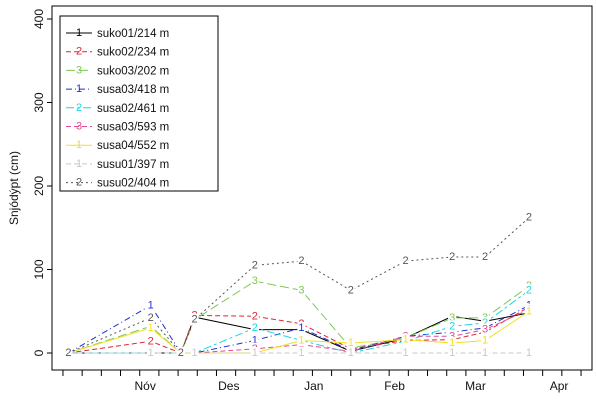  I want to click on y-tick-label: 400, so click(39, 19).